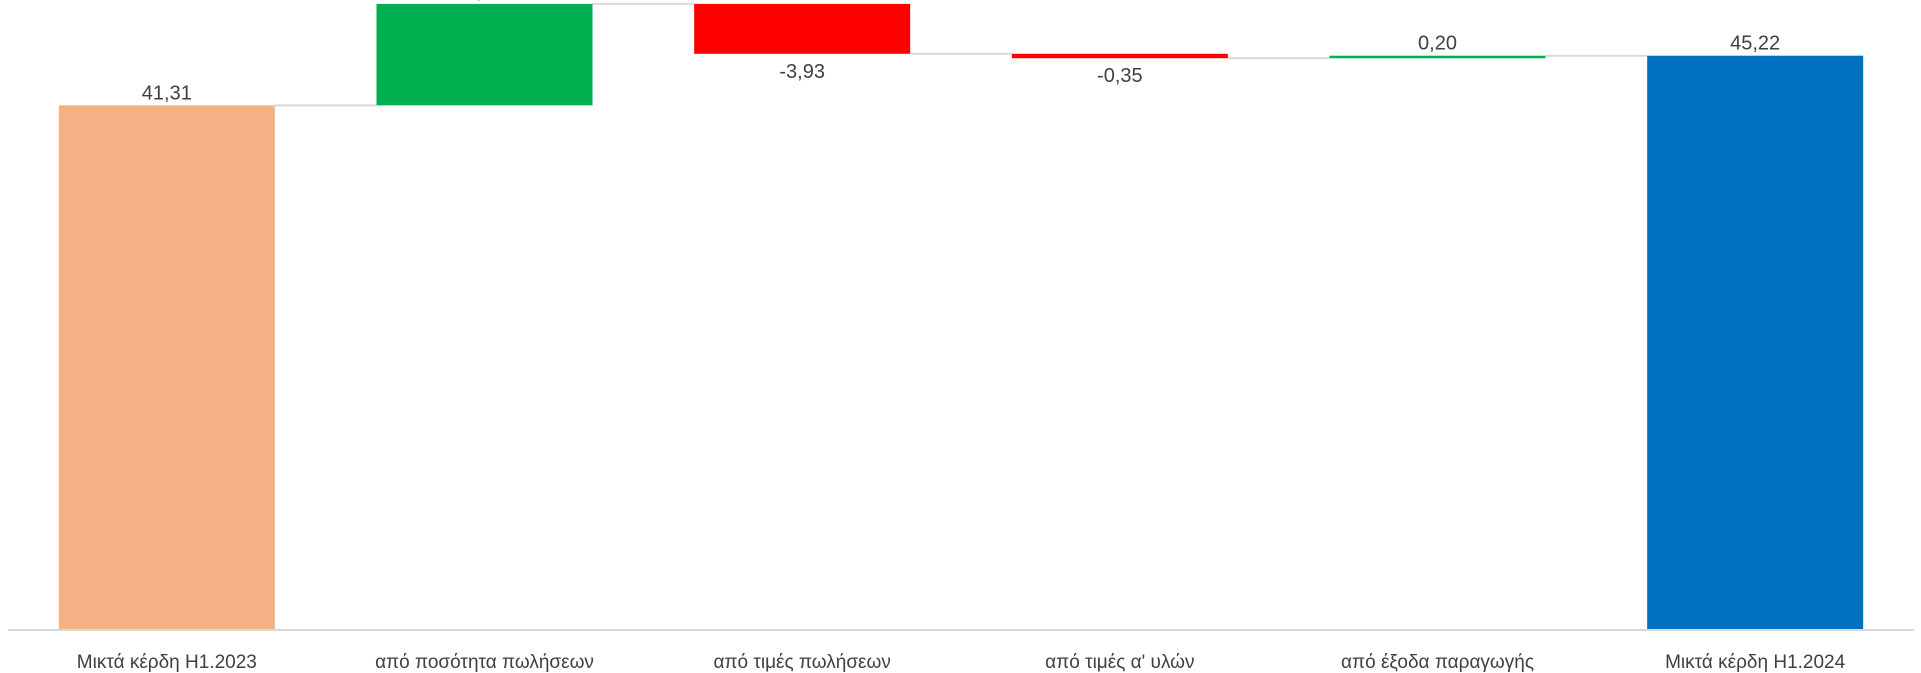 The width and height of the screenshot is (1921, 673). What do you see at coordinates (1437, 44) in the screenshot?
I see `data-label: 0,20` at bounding box center [1437, 44].